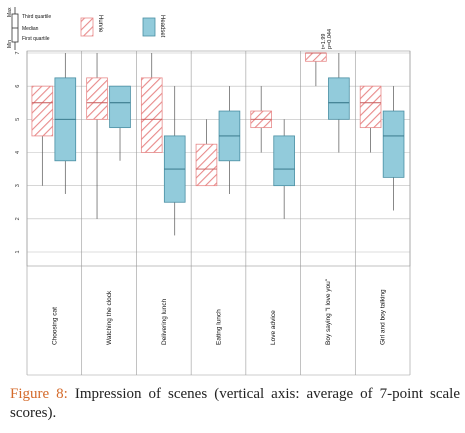 The height and width of the screenshot is (433, 465). What do you see at coordinates (164, 321) in the screenshot?
I see `category-label: Delivering lunch` at bounding box center [164, 321].